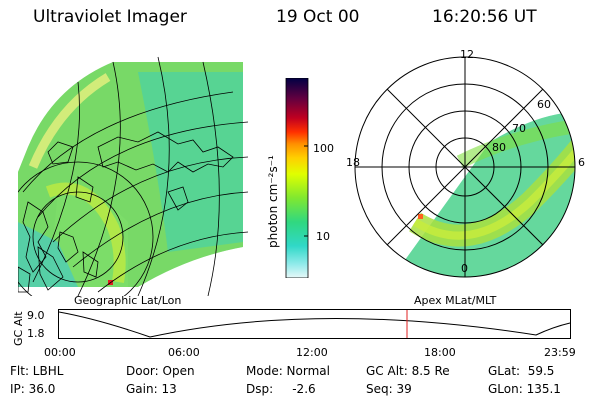 This screenshot has width=600, height=400. What do you see at coordinates (314, 324) in the screenshot?
I see `timeline-plot` at bounding box center [314, 324].